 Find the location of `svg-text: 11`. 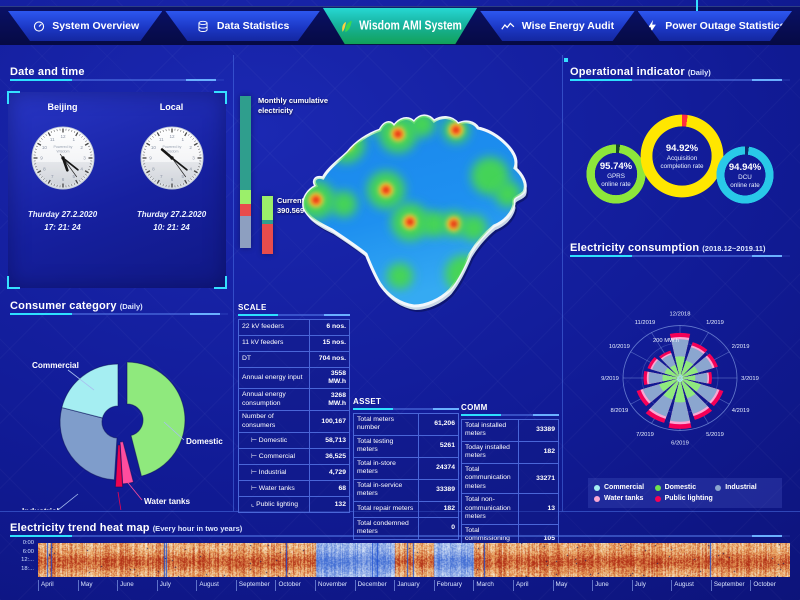

svg-text: 11 is located at coordinates (160, 139).